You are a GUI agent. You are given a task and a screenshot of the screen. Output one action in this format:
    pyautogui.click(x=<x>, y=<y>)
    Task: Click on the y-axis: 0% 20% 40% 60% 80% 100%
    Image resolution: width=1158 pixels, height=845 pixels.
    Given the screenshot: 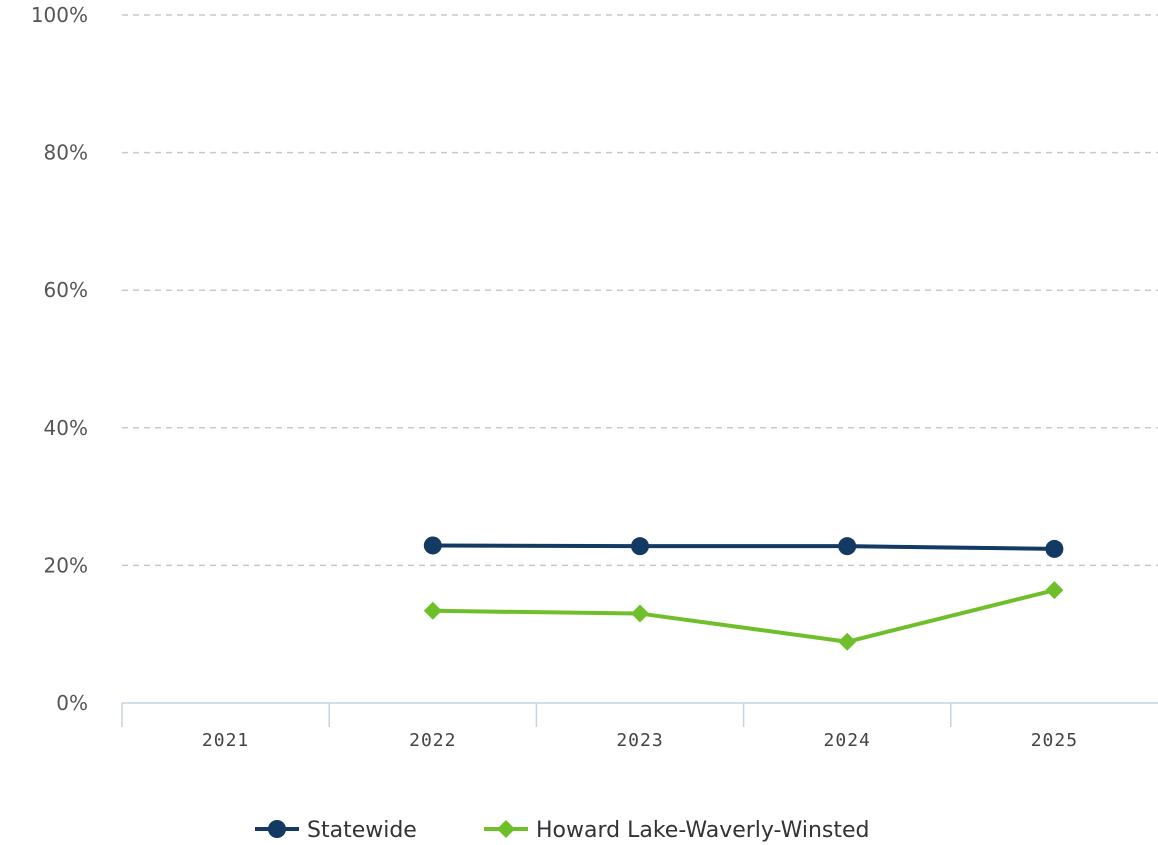 What is the action you would take?
    pyautogui.click(x=59, y=359)
    